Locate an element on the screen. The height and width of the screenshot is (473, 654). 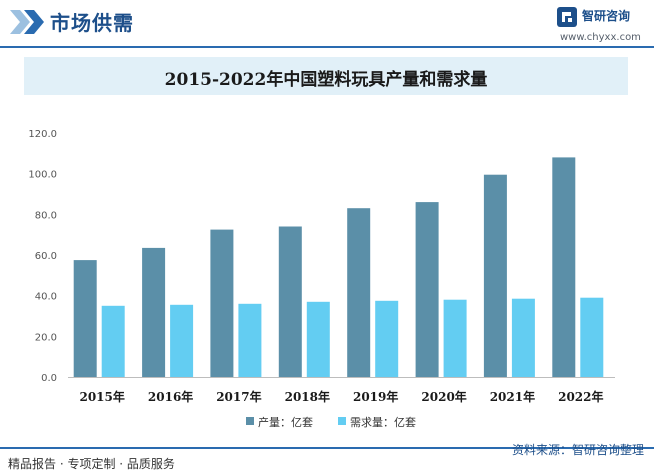
page-header: 市场供需 智研咨询 www.chyxx.com is located at coordinates (327, 24).